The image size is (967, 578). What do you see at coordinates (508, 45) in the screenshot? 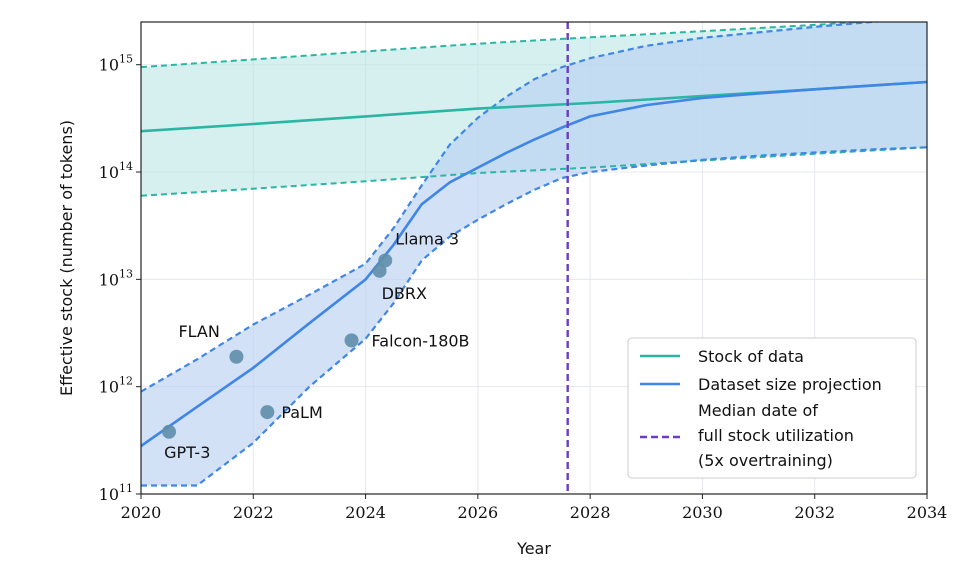
I see `stock-upper-bound-line` at bounding box center [508, 45].